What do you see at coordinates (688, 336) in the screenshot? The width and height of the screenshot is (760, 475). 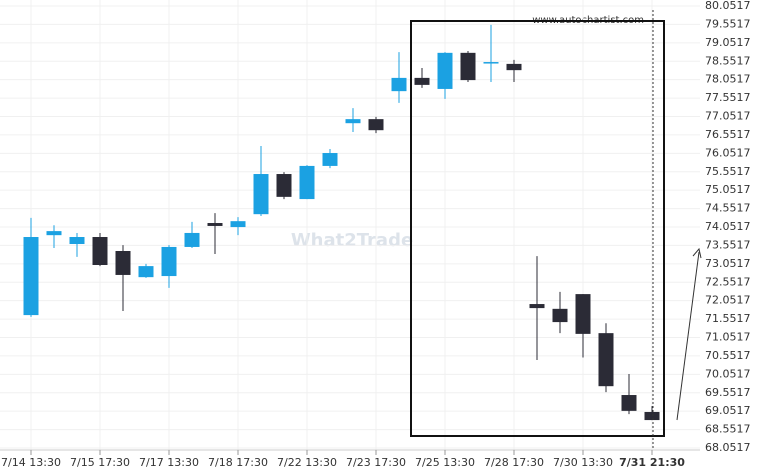 I see `forecast-arrow` at bounding box center [688, 336].